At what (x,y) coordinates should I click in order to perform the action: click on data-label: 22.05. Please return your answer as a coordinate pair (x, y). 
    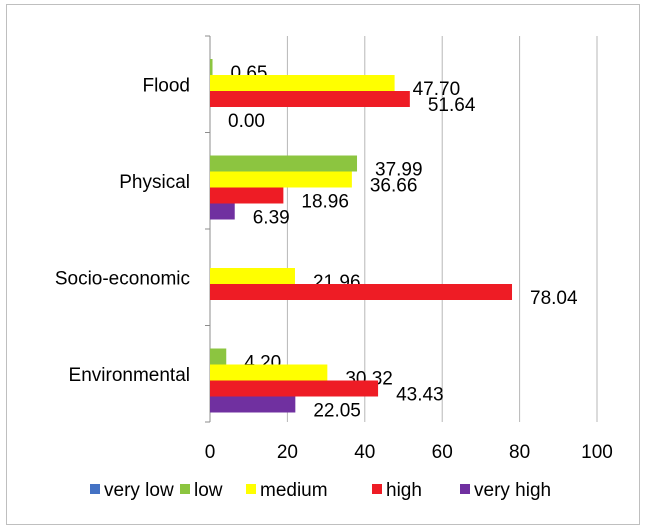
    Looking at the image, I should click on (337, 411).